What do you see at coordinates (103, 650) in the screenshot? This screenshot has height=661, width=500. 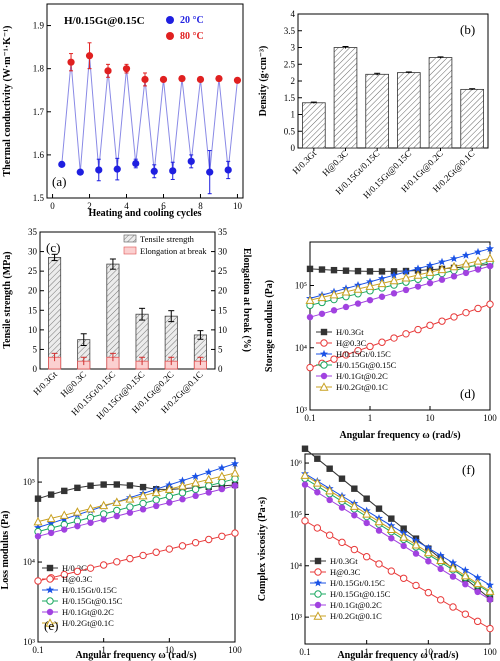 I see `x-tick-label: 1` at bounding box center [103, 650].